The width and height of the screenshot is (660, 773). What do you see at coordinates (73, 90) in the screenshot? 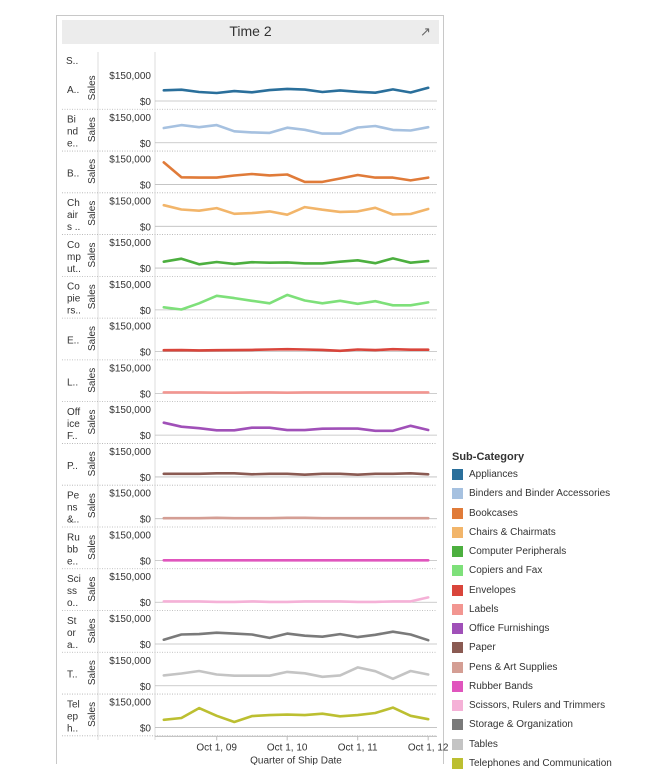
I see `row-label: A..` at bounding box center [73, 90].